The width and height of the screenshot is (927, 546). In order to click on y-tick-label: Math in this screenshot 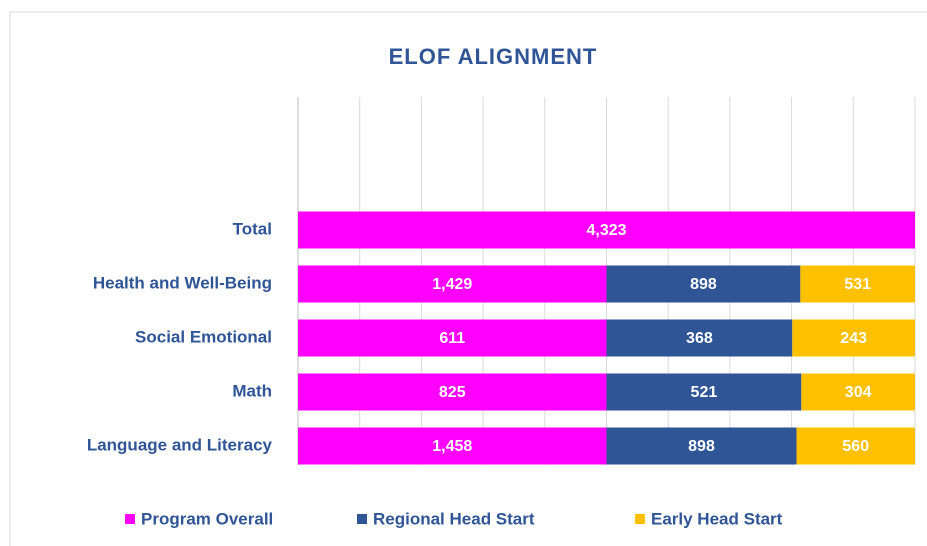, I will do `click(252, 390)`.